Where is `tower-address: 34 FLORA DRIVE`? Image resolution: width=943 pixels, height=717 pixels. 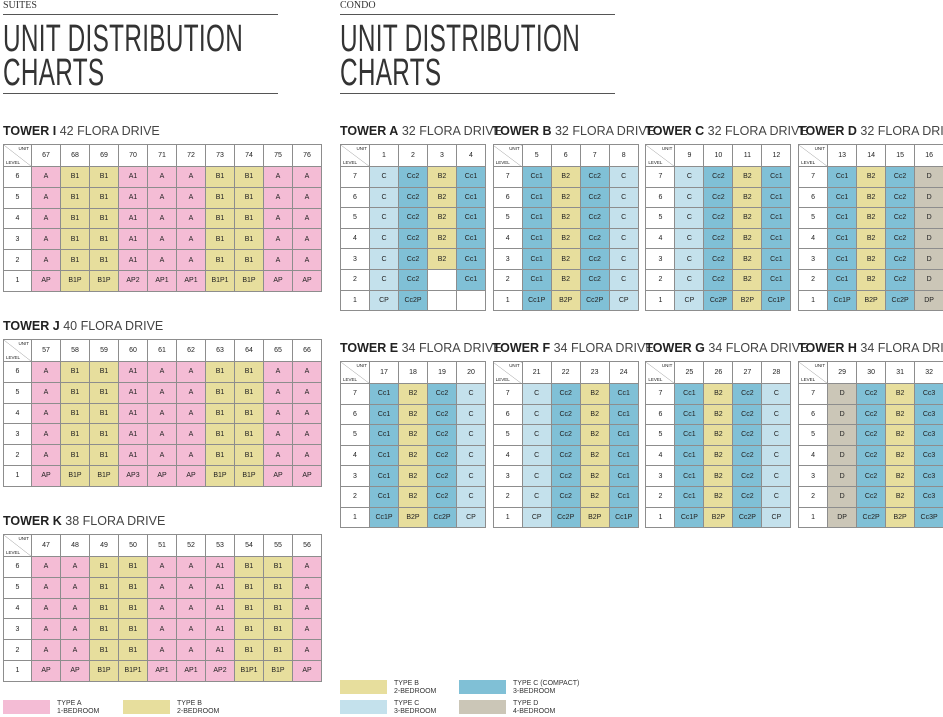 tower-address: 34 FLORA DRIVE is located at coordinates (451, 348).